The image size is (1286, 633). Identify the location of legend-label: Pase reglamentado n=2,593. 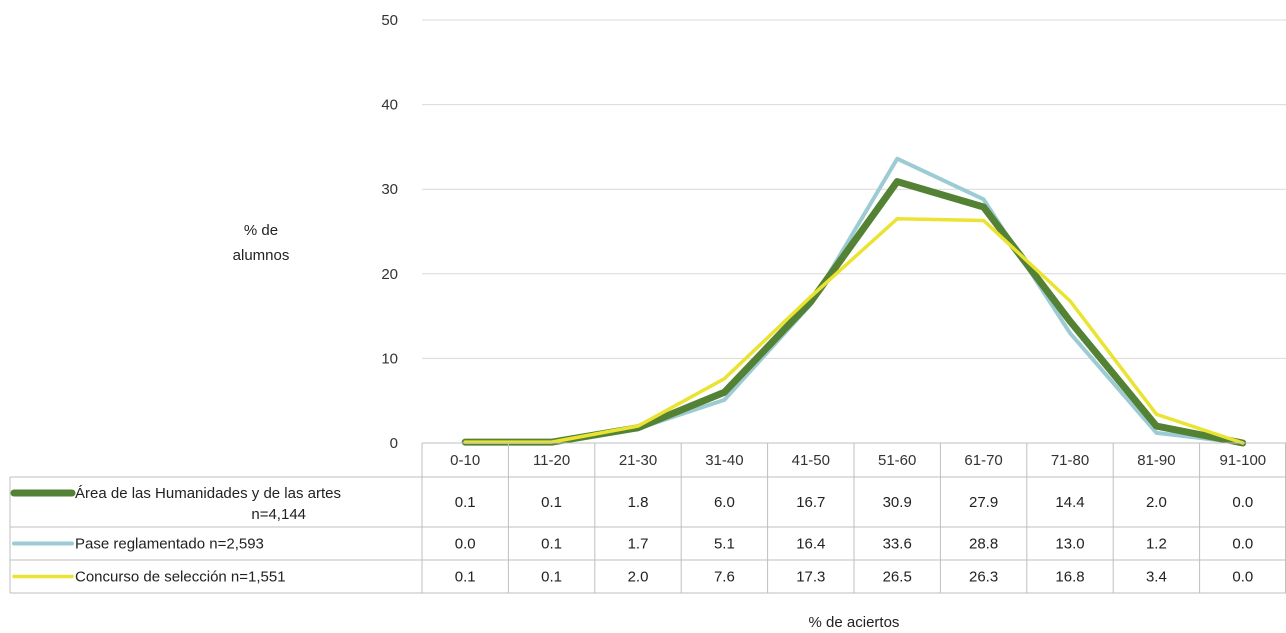
(169, 544).